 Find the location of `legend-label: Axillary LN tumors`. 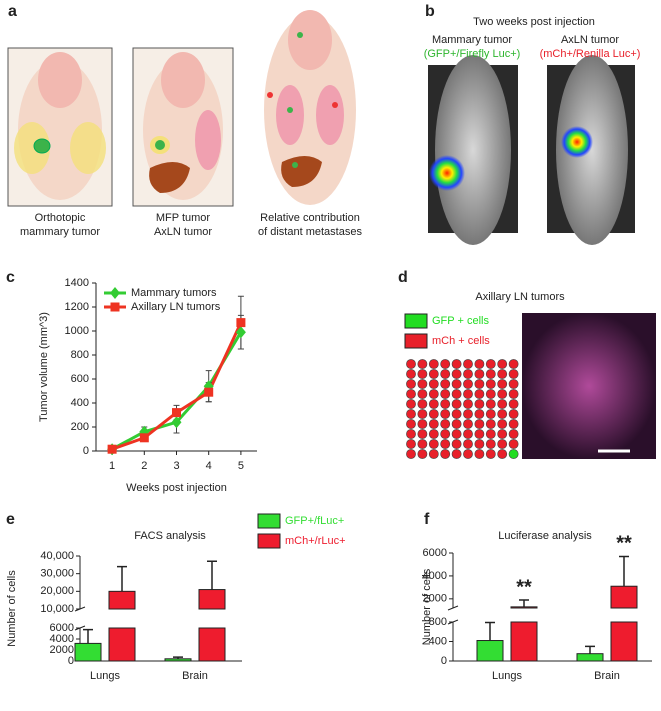

legend-label: Axillary LN tumors is located at coordinates (176, 307).